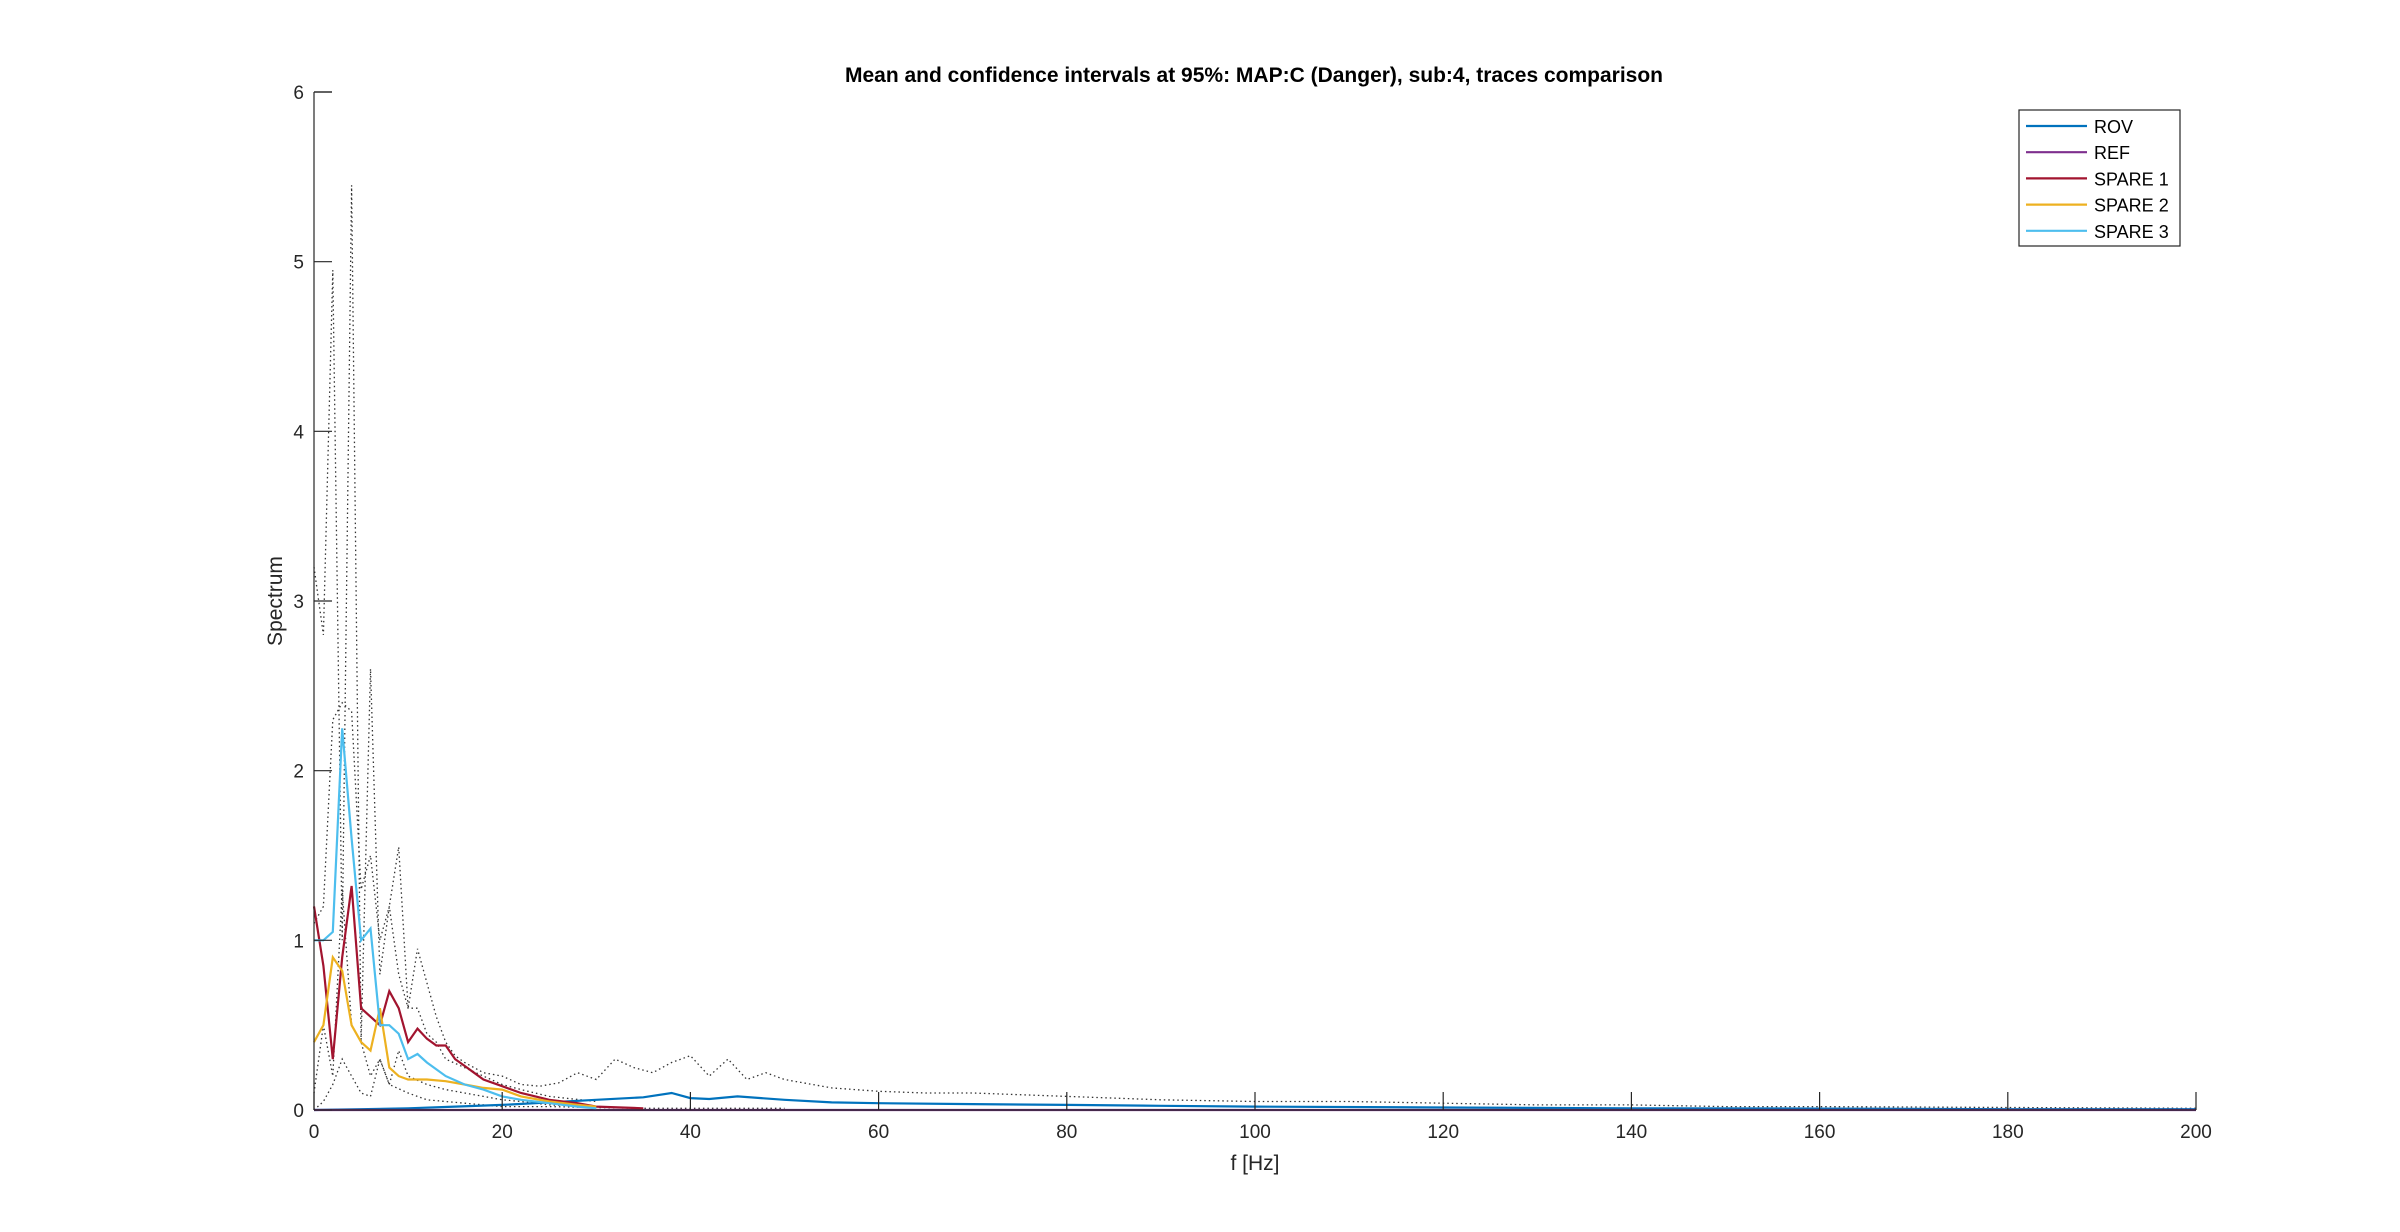  I want to click on y-axis-label: Spectrum, so click(275, 601).